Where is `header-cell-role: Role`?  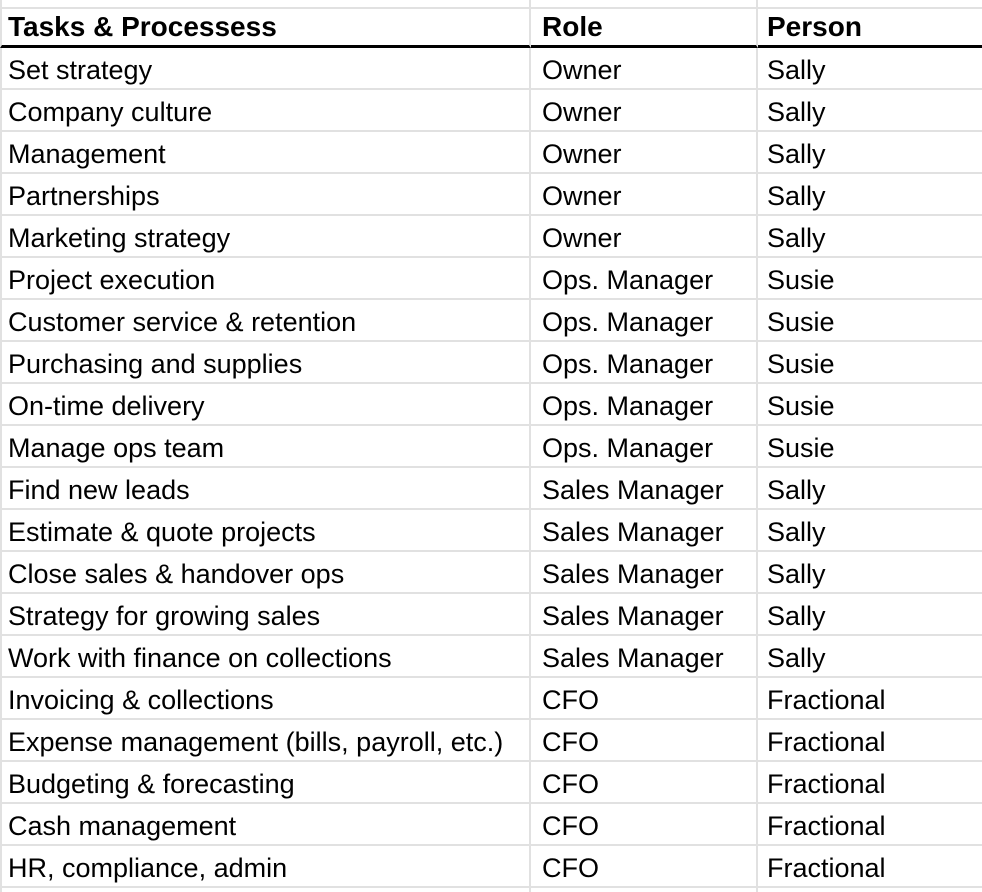
header-cell-role: Role is located at coordinates (644, 28).